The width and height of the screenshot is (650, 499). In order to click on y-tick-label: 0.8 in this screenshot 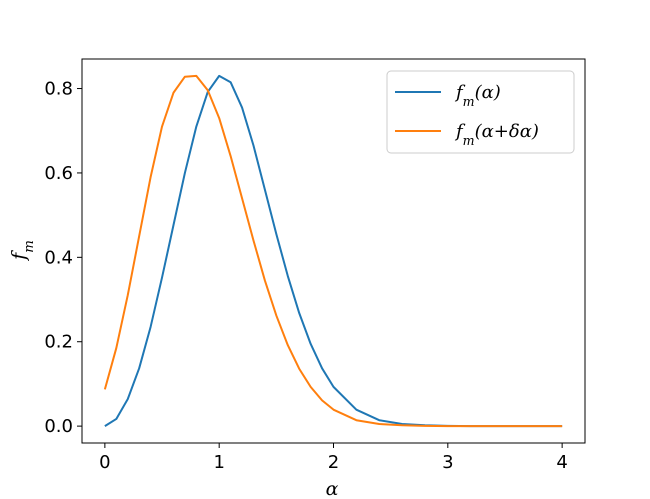, I will do `click(58, 89)`.